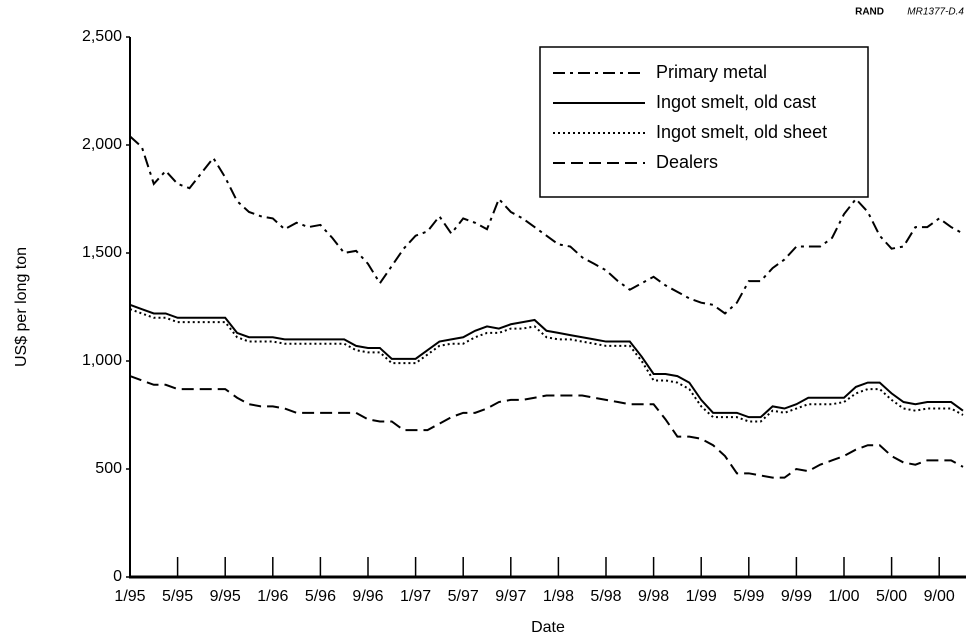 The width and height of the screenshot is (969, 638). Describe the element at coordinates (320, 596) in the screenshot. I see `x-tick-label: 5/96` at that location.